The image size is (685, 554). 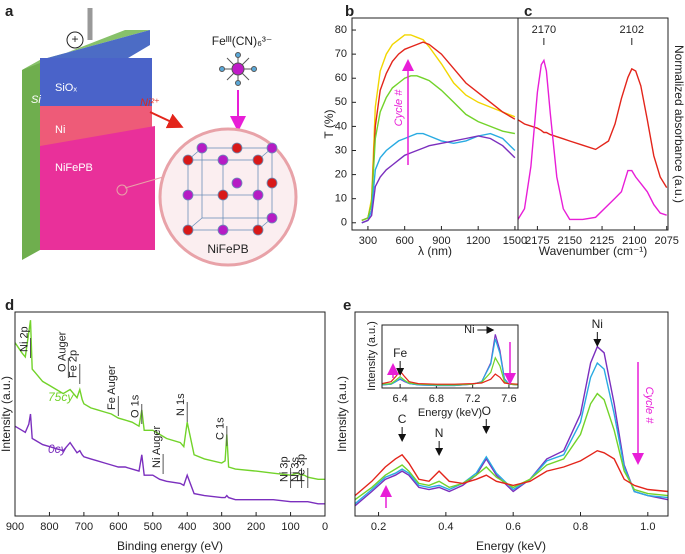 I want to click on series-label: 0cy, so click(x=58, y=449).